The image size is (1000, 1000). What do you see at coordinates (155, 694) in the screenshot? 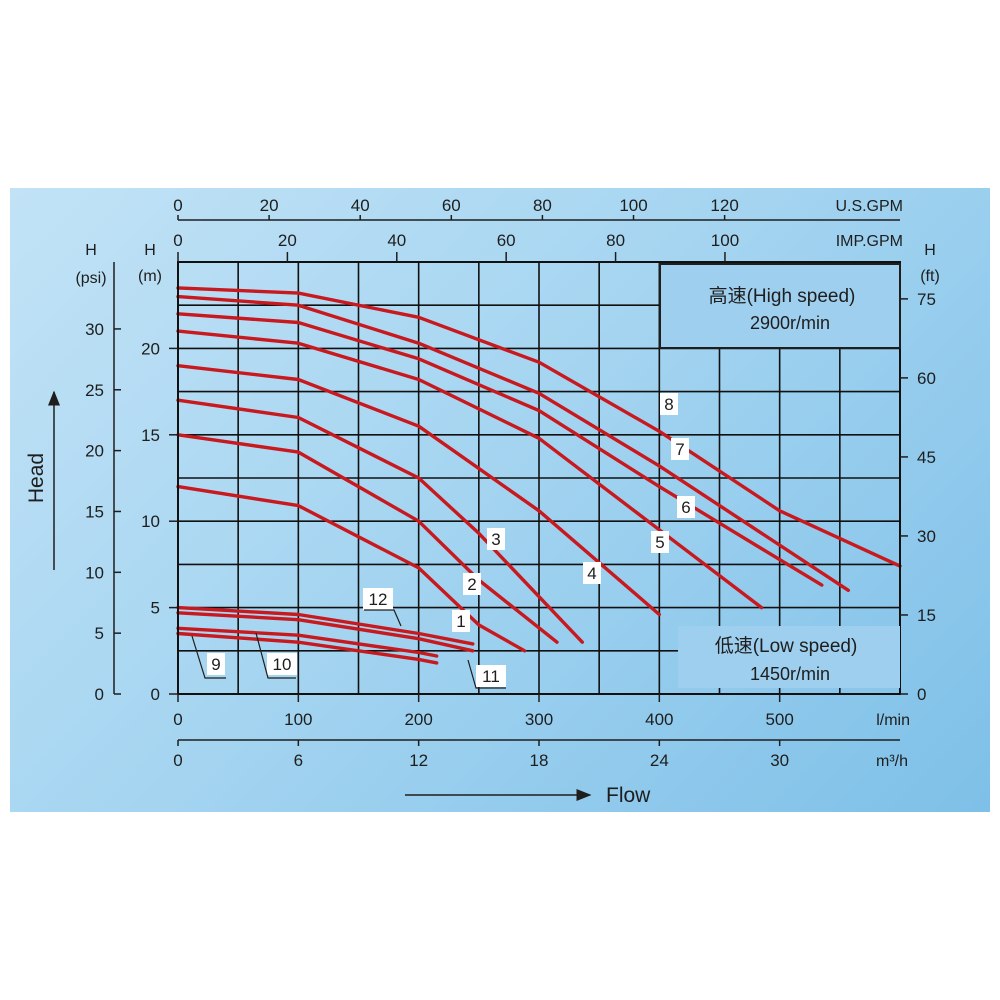
I see `m-tick-label: 0` at bounding box center [155, 694].